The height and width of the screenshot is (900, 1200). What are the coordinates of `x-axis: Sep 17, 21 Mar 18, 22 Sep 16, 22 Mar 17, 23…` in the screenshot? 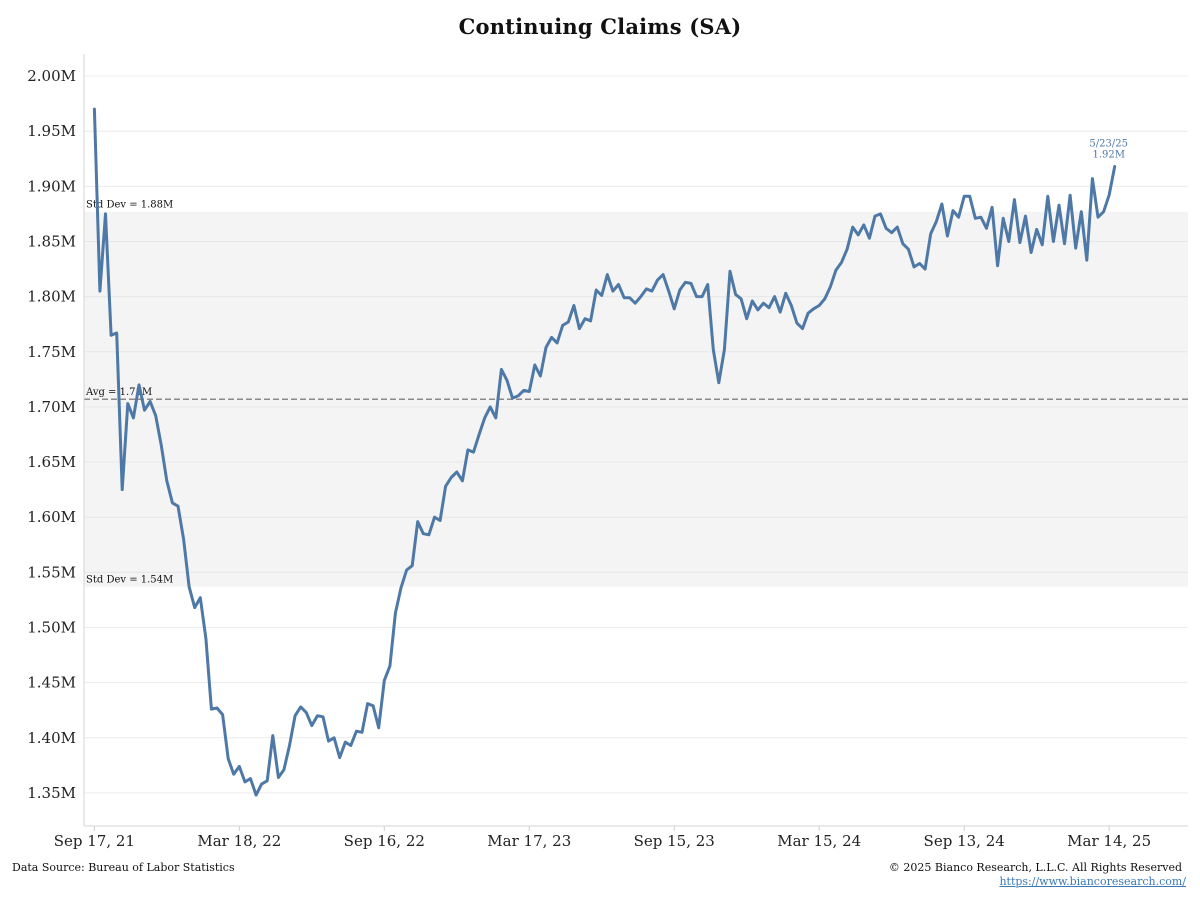 It's located at (621, 837).